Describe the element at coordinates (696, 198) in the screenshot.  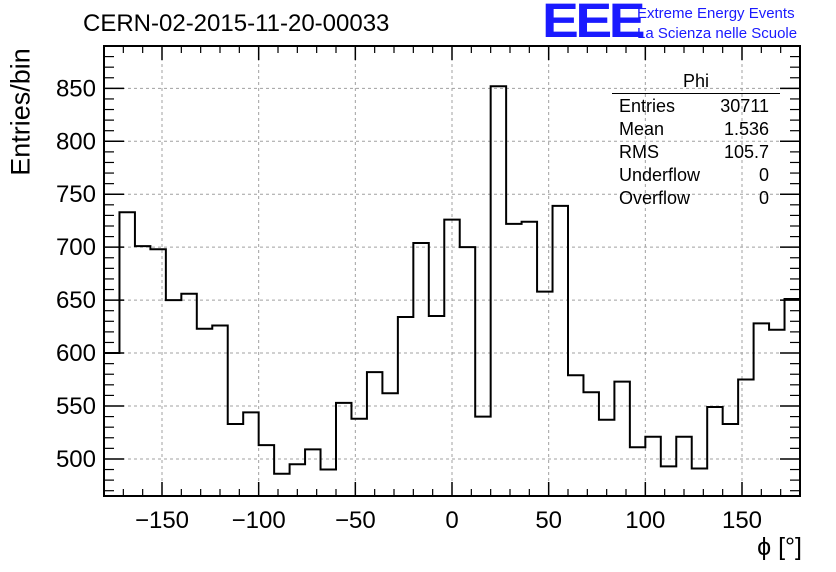
I see `stats-row-overflow: Overflow 0` at that location.